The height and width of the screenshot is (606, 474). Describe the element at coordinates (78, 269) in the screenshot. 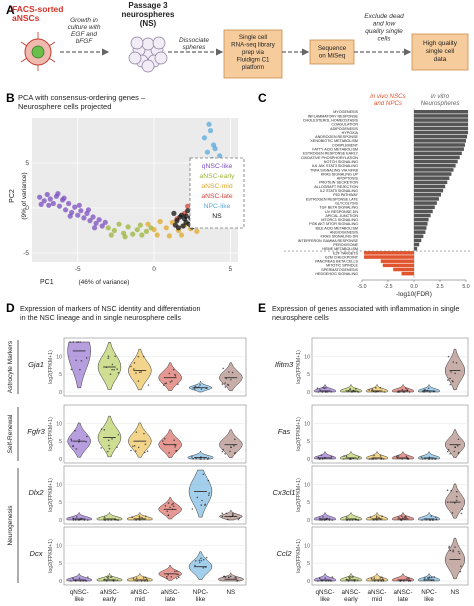

I see `pca-x-tick-label: -5` at that location.